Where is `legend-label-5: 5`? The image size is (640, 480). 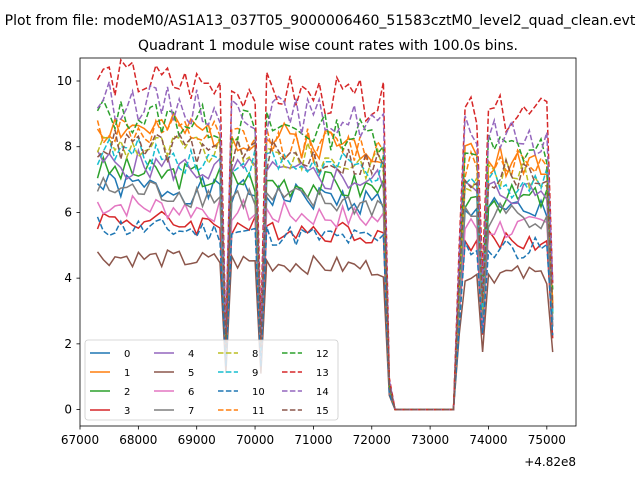
legend-label-5: 5 is located at coordinates (191, 373).